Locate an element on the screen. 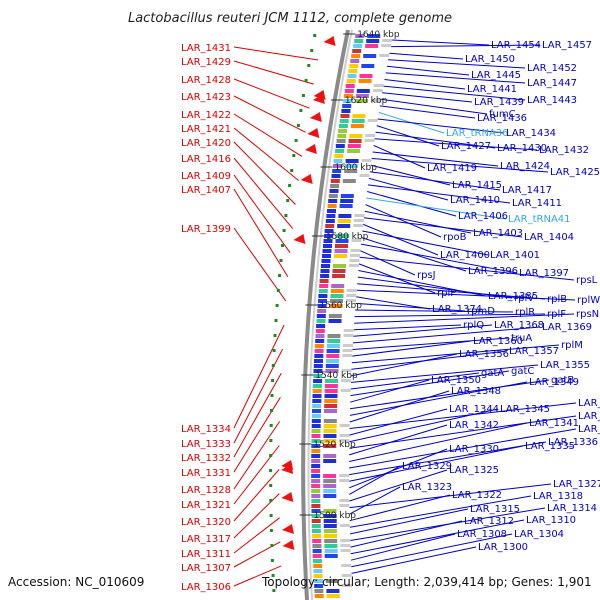  kbp-tick-label: 1500 kbp is located at coordinates (335, 516).